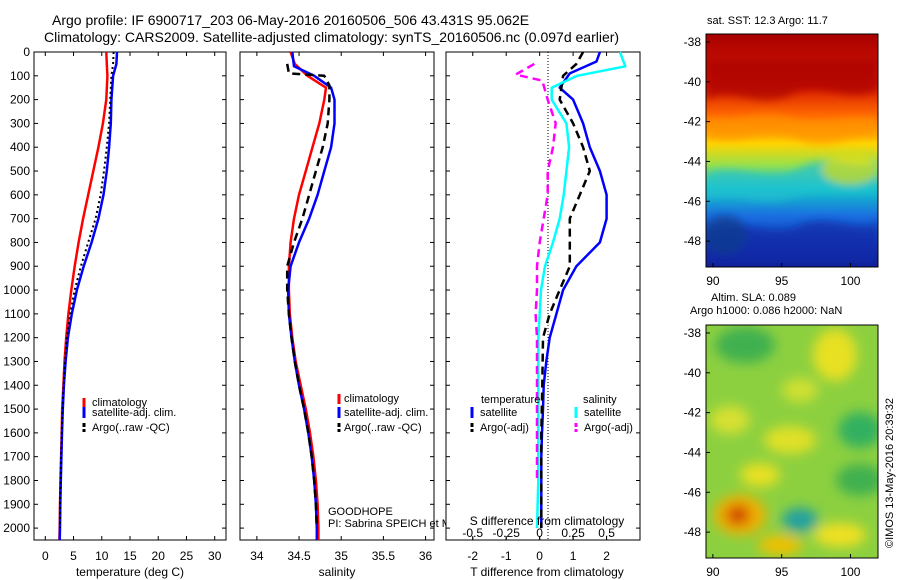  What do you see at coordinates (753, 298) in the screenshot?
I see `sla-map-title-1: Altim. SLA: 0.089` at bounding box center [753, 298].